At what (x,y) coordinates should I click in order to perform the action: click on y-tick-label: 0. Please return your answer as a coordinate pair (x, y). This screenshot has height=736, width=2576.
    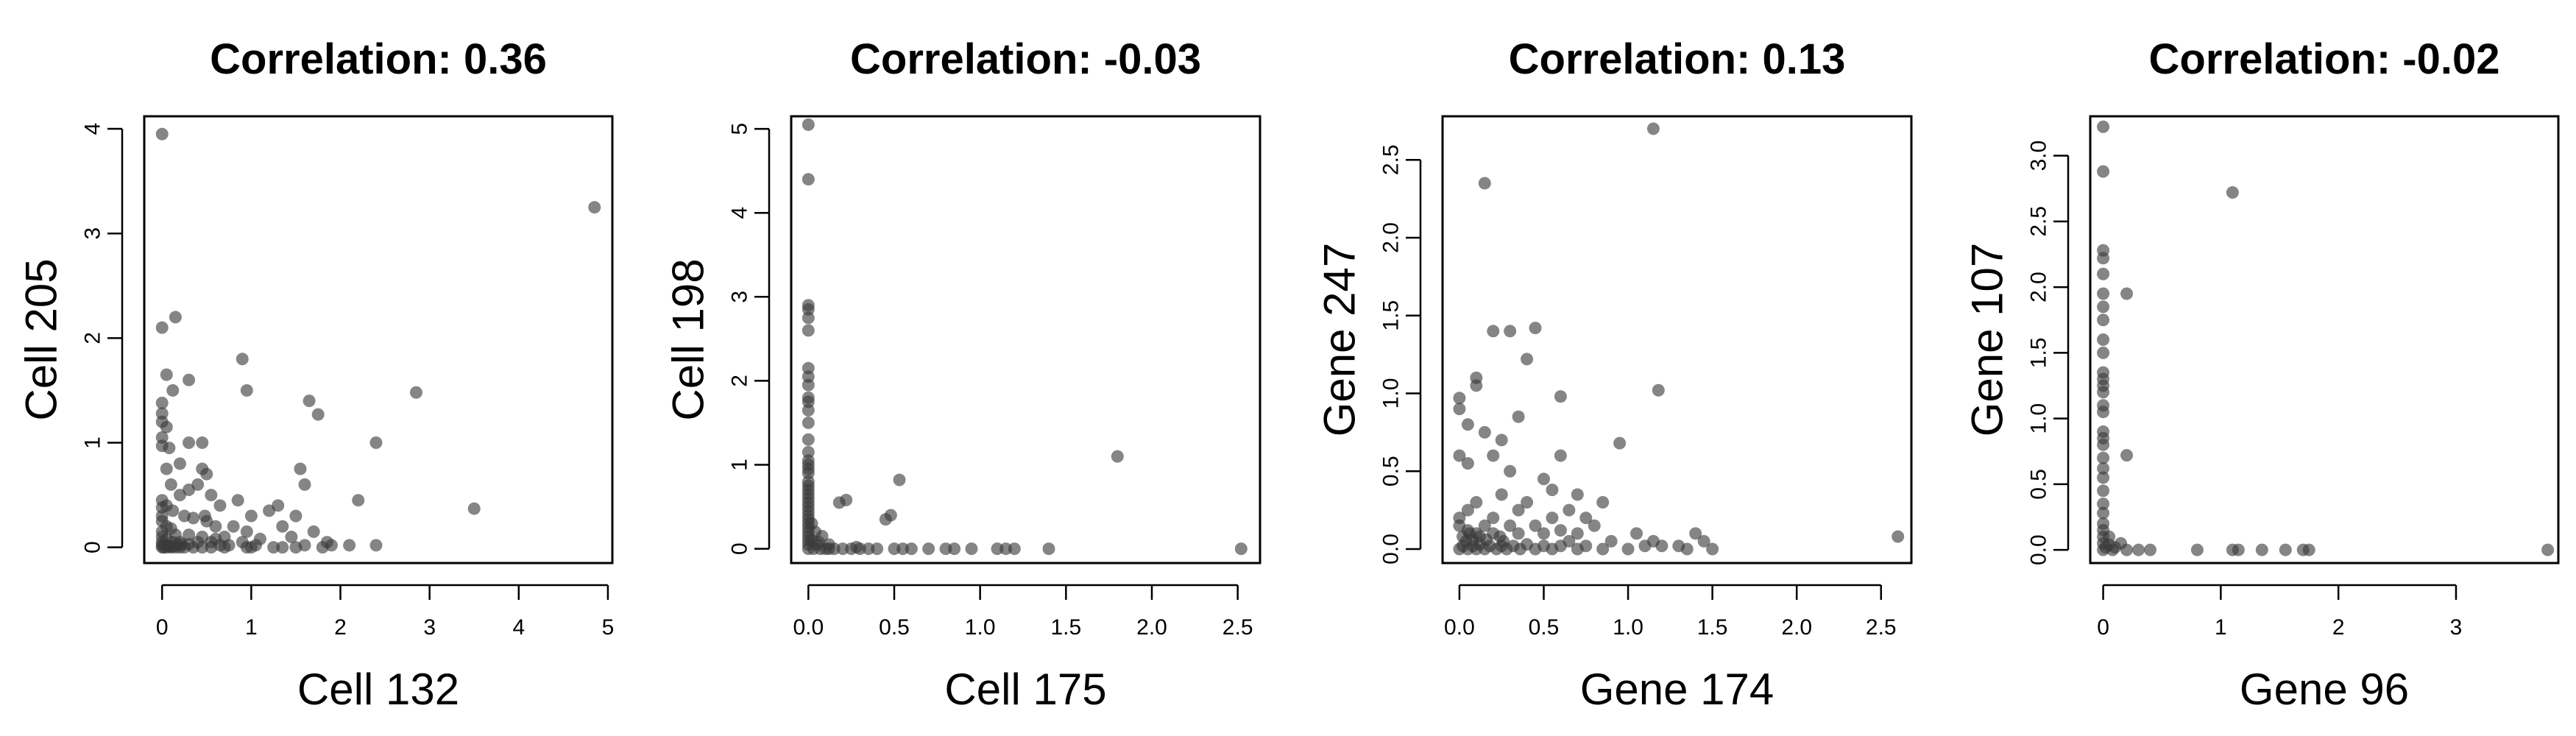
    Looking at the image, I should click on (93, 547).